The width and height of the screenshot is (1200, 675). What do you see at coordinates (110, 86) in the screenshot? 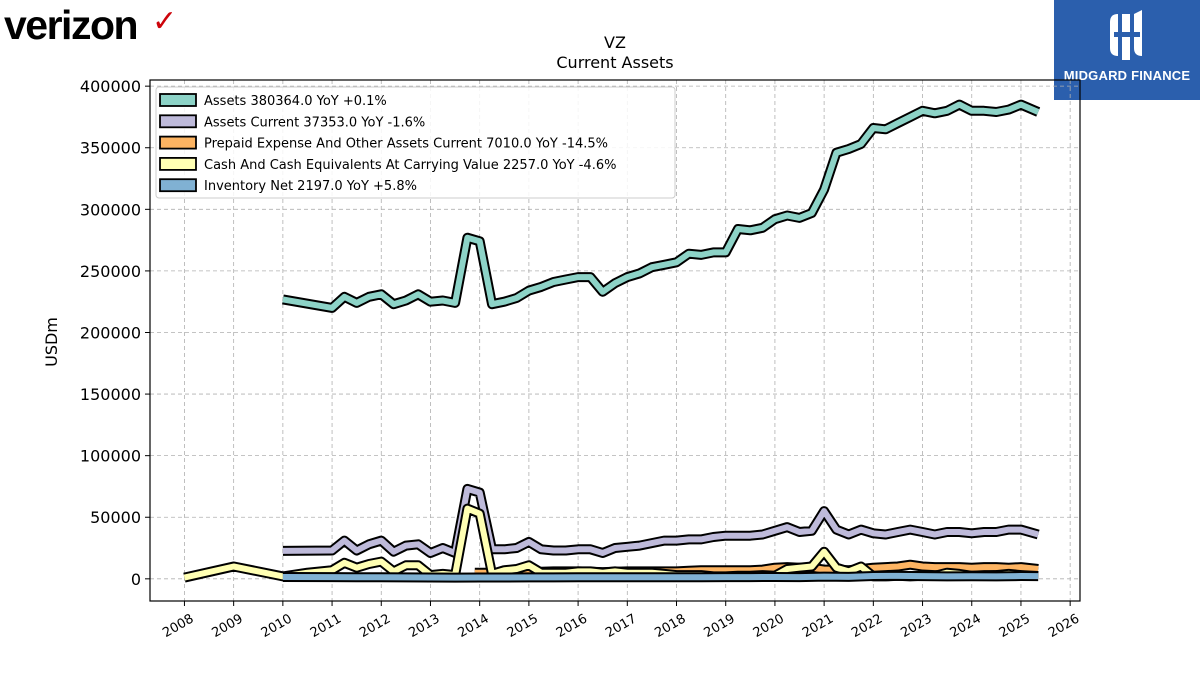
I see `y-tick-label: 400000` at bounding box center [110, 86].